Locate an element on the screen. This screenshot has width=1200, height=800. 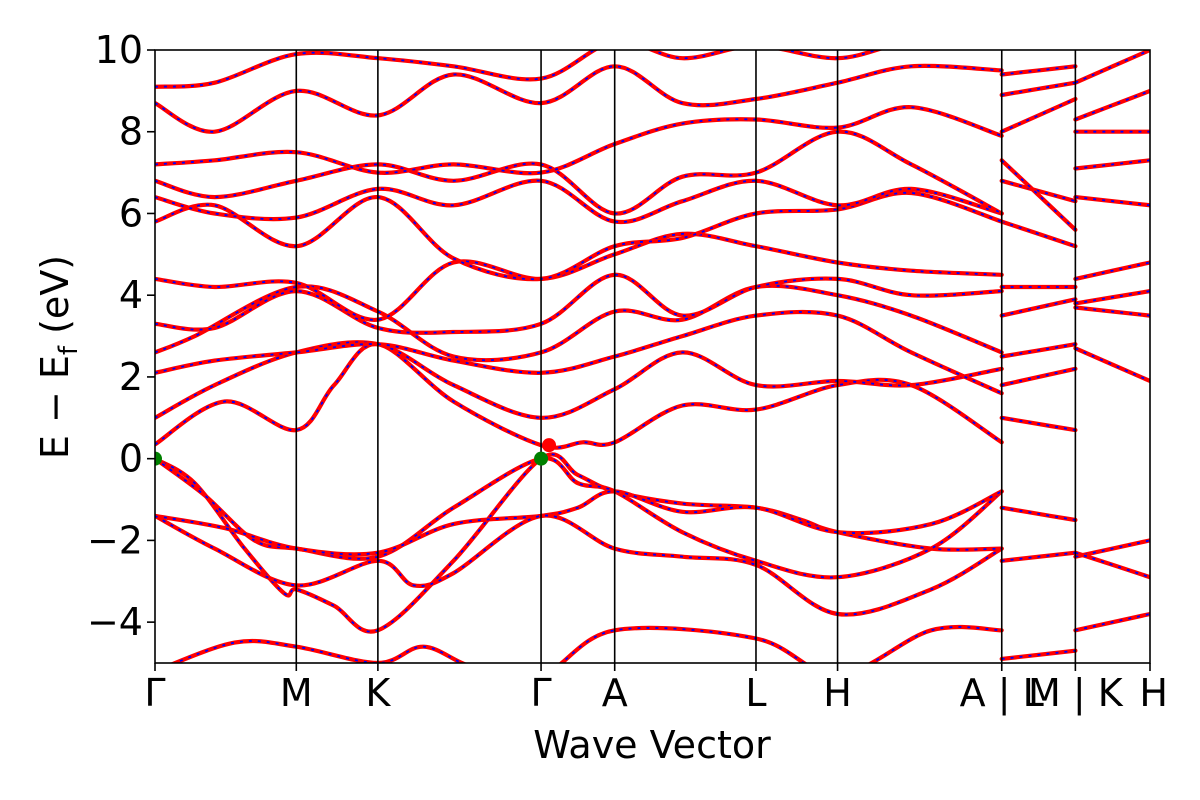
y-axis-ticks: −4 −2 0 2 4 6 8 10 is located at coordinates (121, 336).